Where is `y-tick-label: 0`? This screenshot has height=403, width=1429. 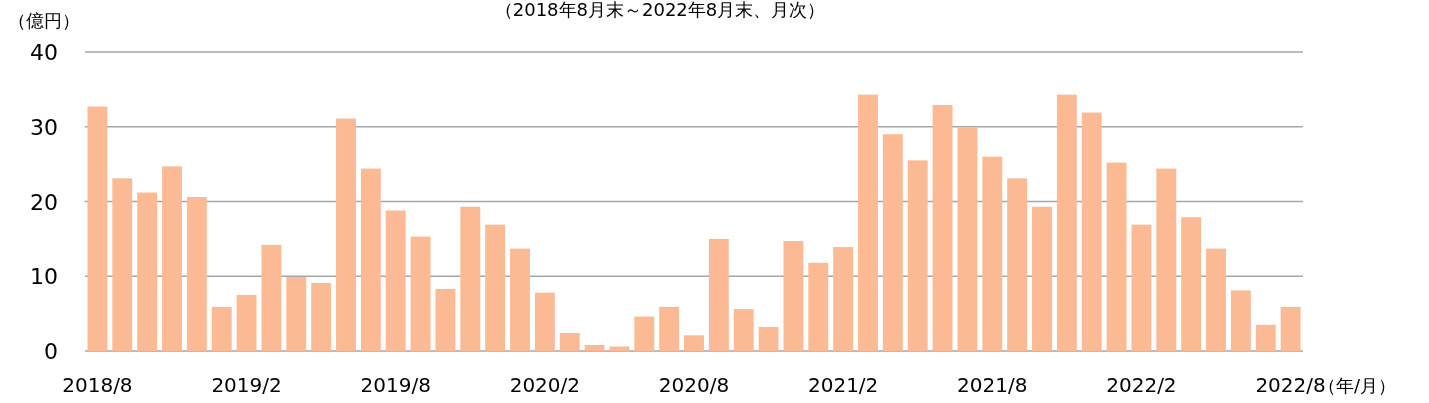
y-tick-label: 0 is located at coordinates (51, 351).